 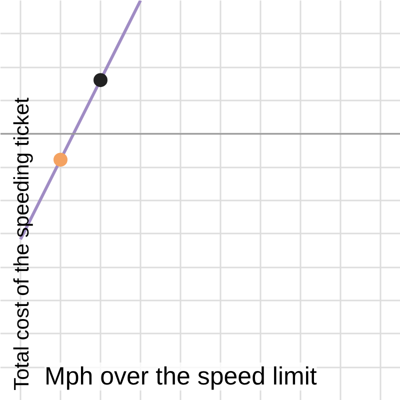 What do you see at coordinates (22, 243) in the screenshot?
I see `y-axis-title: Total cost of the speeding ticket` at bounding box center [22, 243].